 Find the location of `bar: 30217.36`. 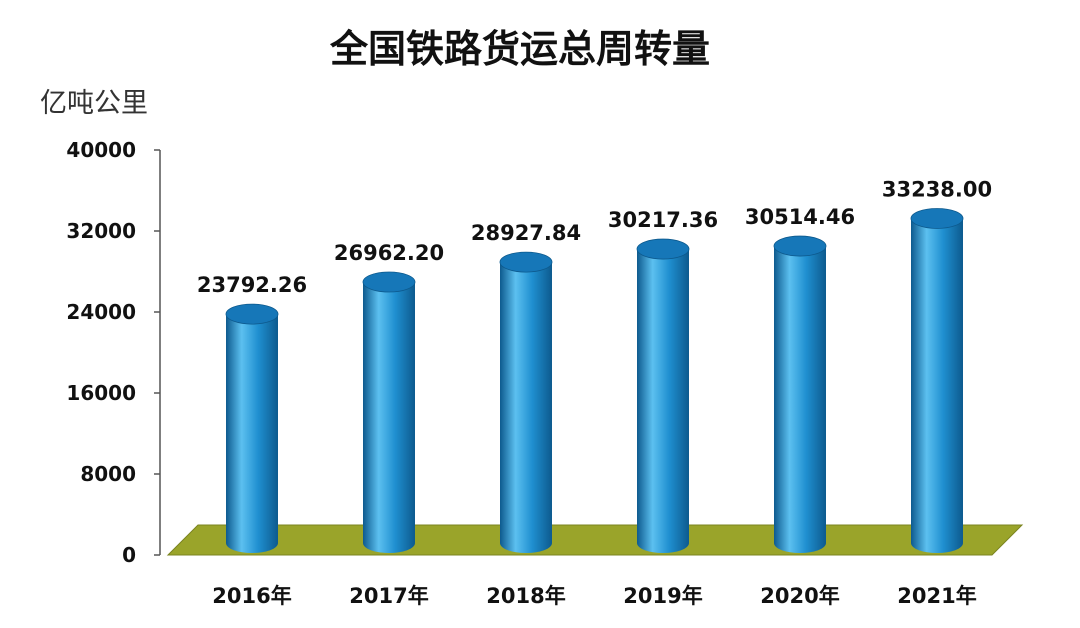

bar: 30217.36 is located at coordinates (663, 380).